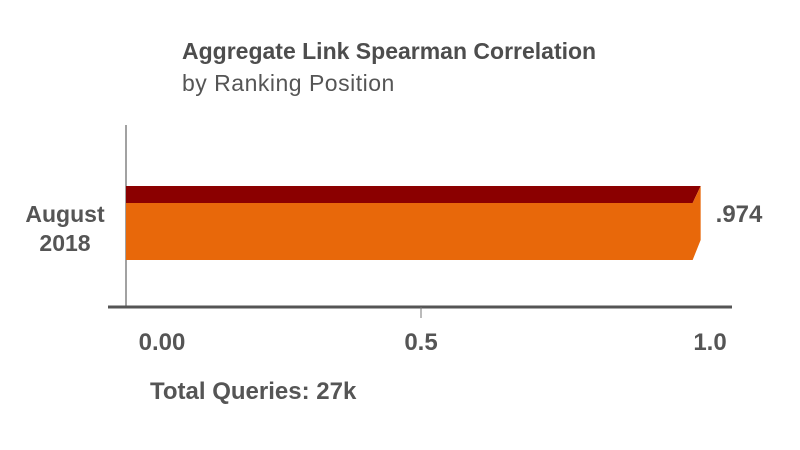 Image resolution: width=800 pixels, height=450 pixels. I want to click on chart-title: Aggregate Link Spearman Correlation, so click(389, 51).